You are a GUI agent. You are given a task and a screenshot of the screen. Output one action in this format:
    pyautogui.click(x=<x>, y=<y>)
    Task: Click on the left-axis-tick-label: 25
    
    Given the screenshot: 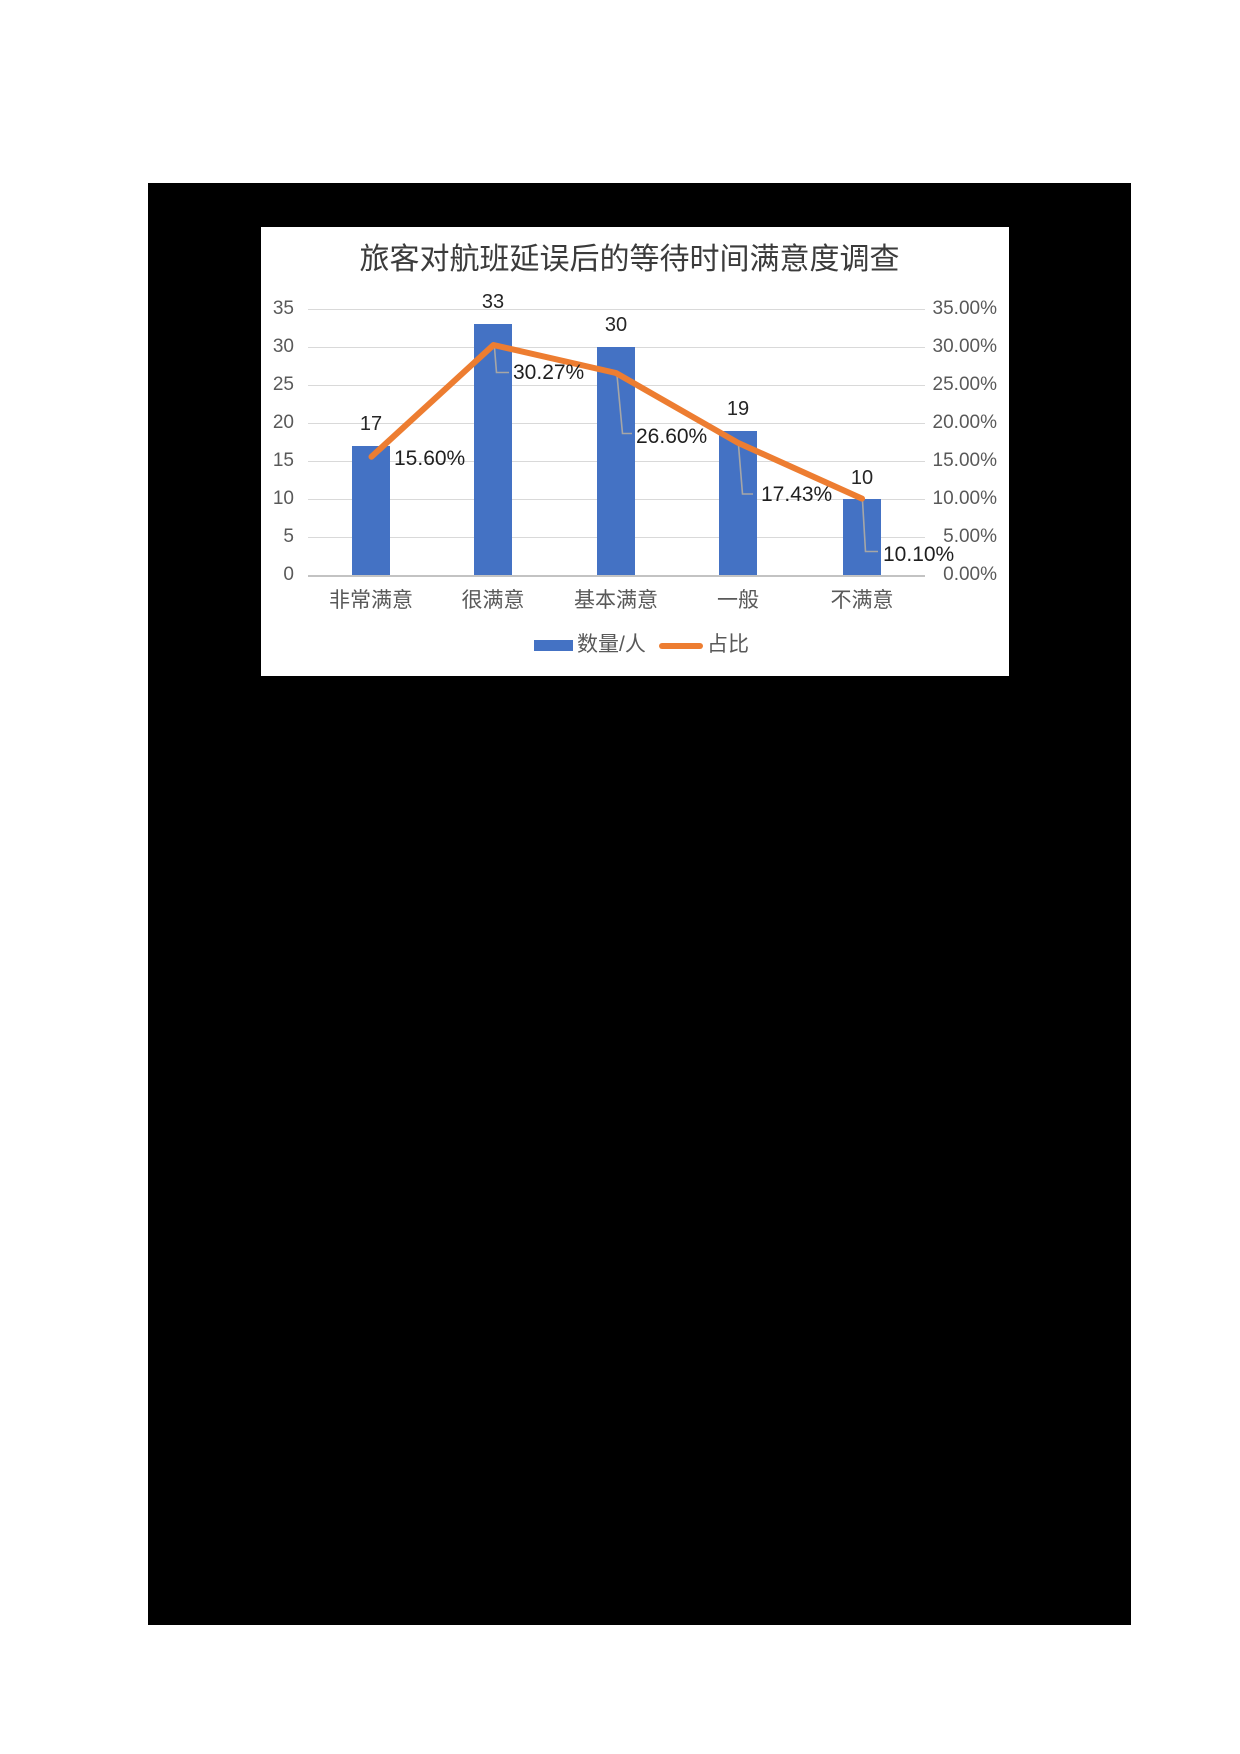 What is the action you would take?
    pyautogui.click(x=283, y=384)
    